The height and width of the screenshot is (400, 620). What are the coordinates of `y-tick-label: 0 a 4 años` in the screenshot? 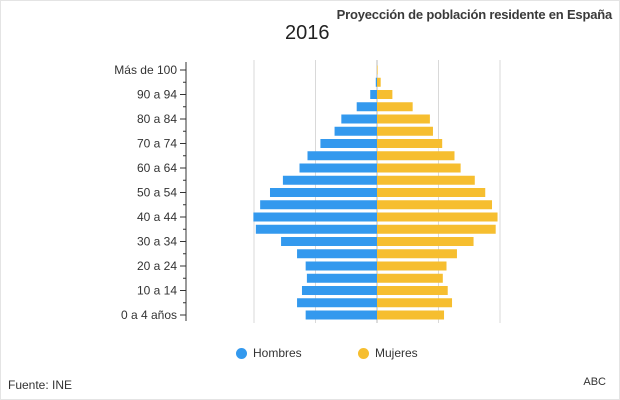 It's located at (149, 315).